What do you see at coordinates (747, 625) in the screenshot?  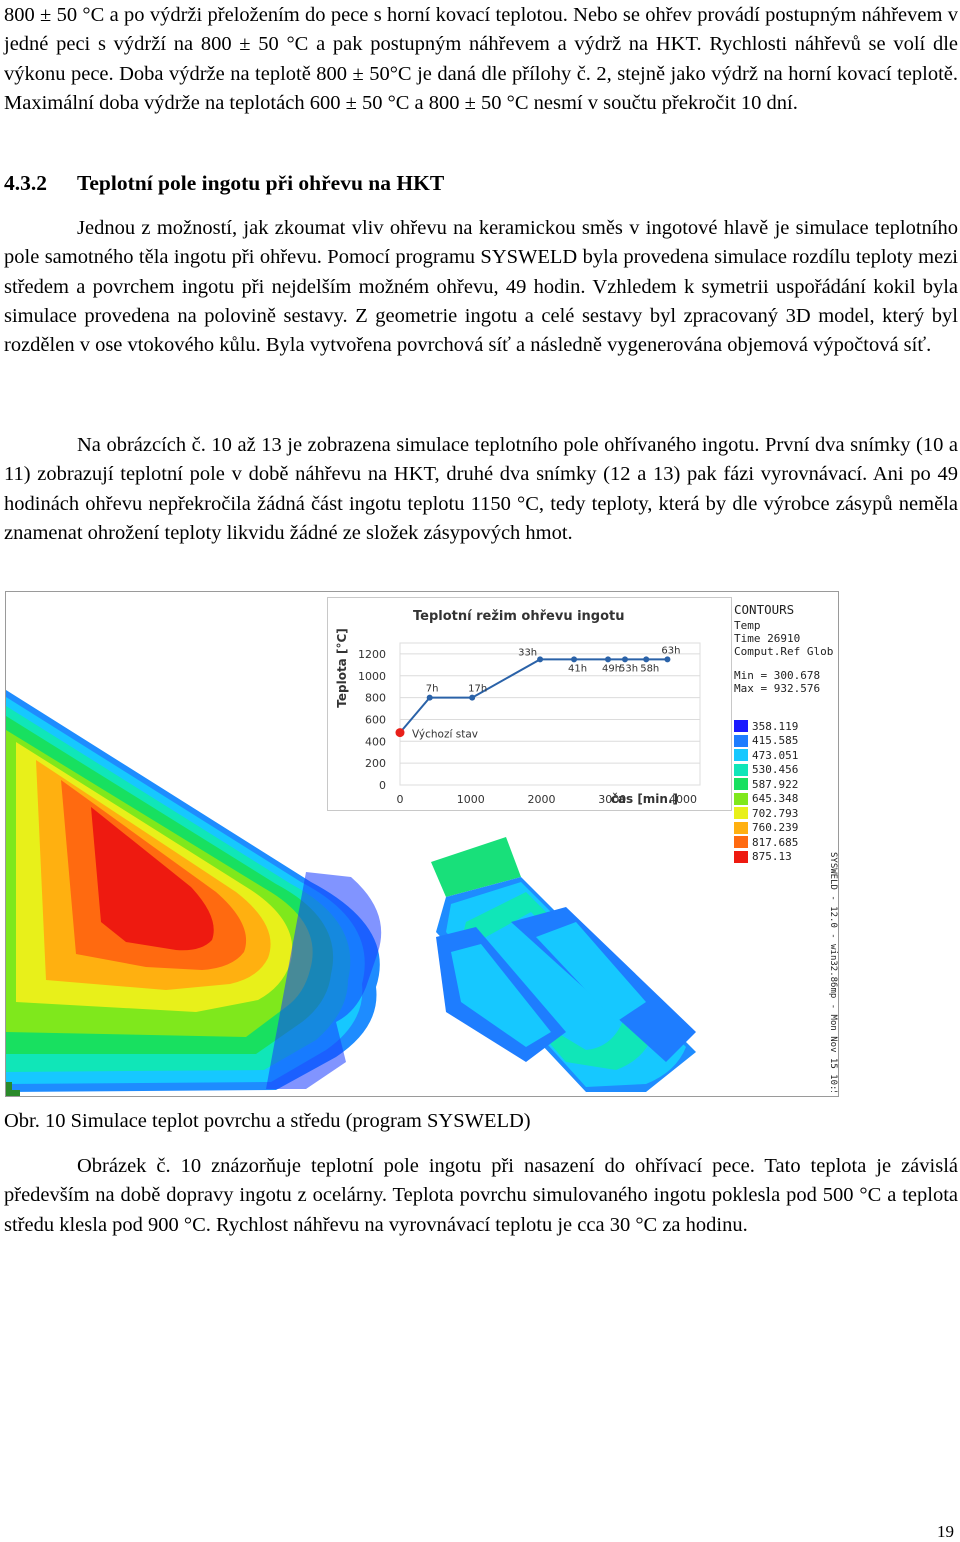 I see `contours-variable: Temp` at bounding box center [747, 625].